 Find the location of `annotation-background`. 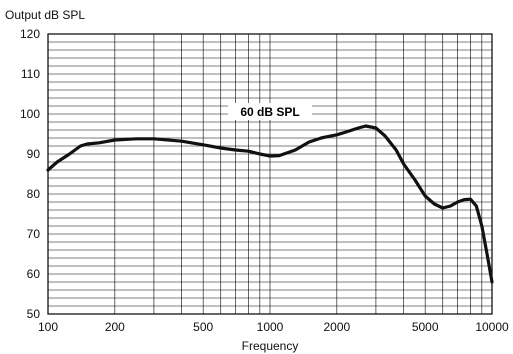

annotation-background is located at coordinates (270, 111).